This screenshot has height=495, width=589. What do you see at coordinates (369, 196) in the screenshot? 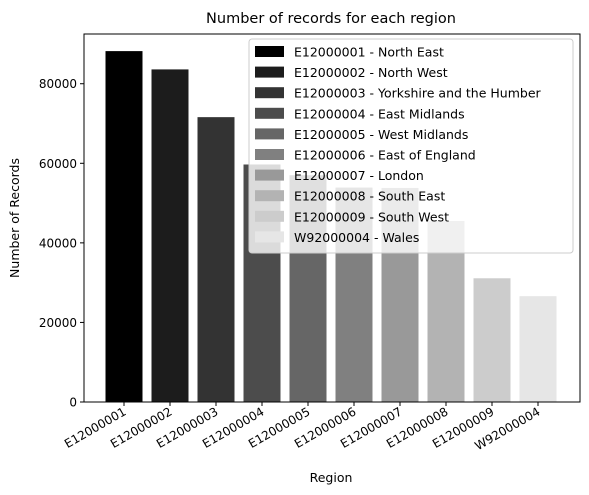
I see `legend-label: E12000008 - South East` at bounding box center [369, 196].